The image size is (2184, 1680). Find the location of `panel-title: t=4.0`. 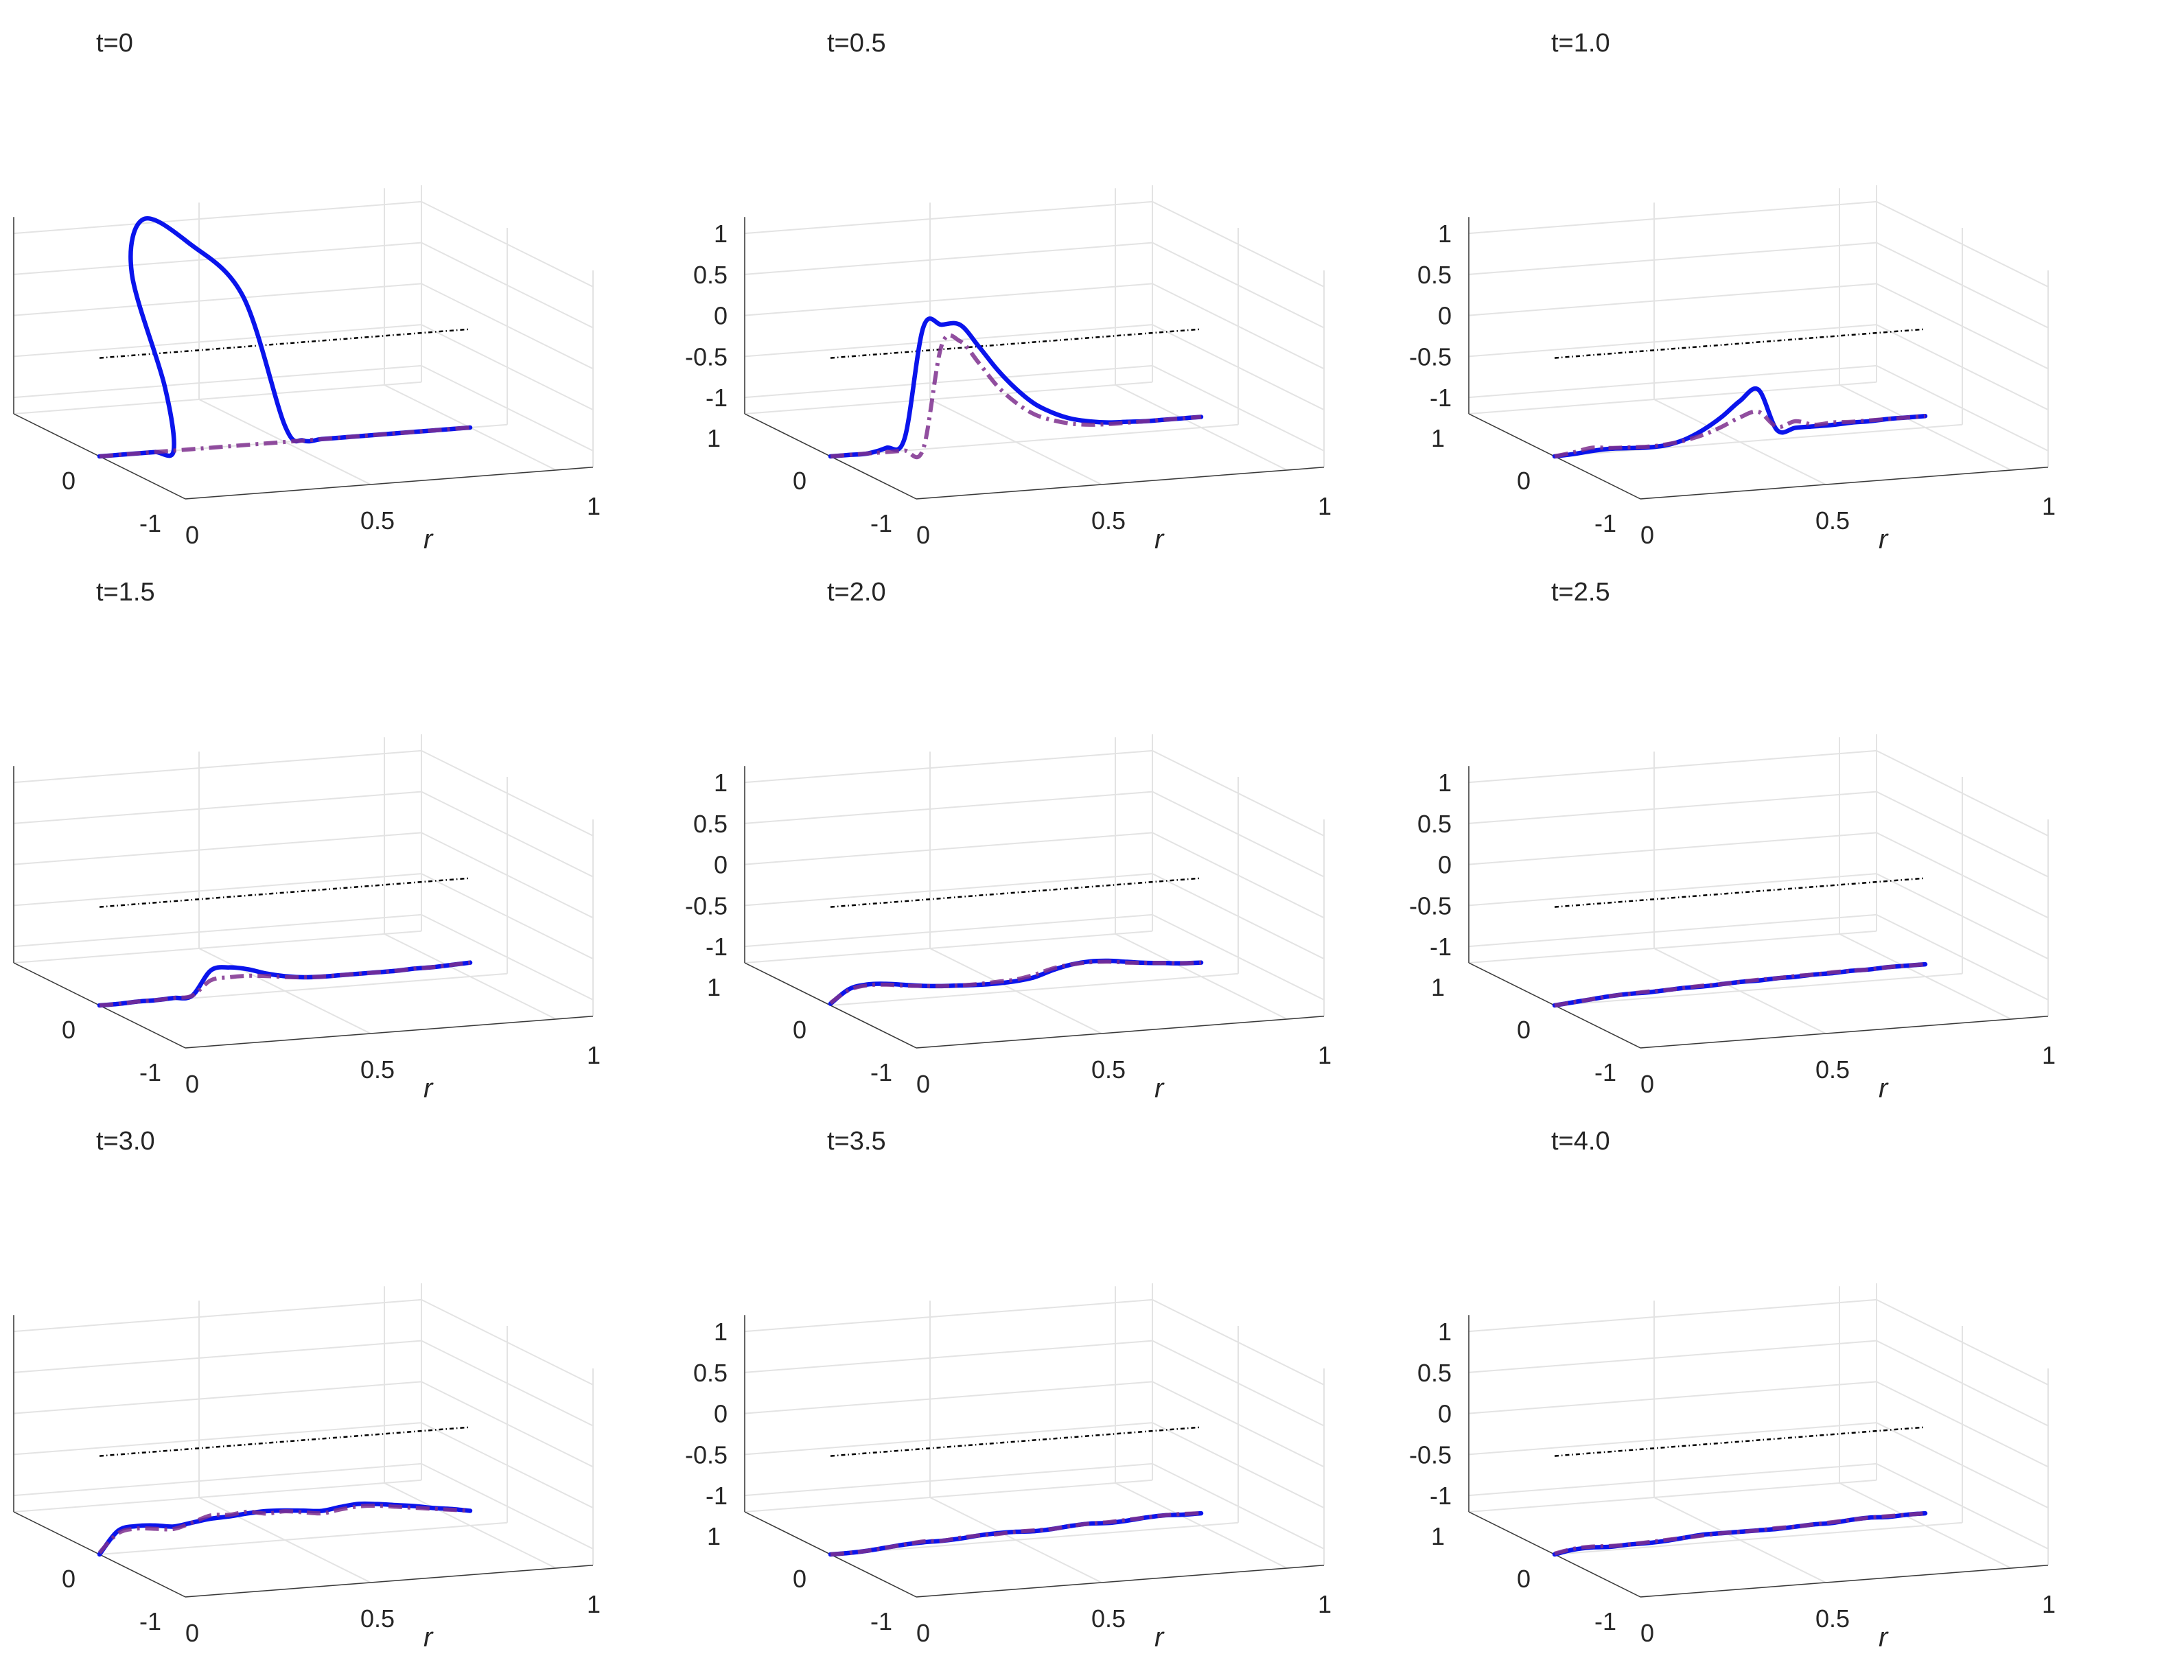

panel-title: t=4.0 is located at coordinates (1580, 1141).